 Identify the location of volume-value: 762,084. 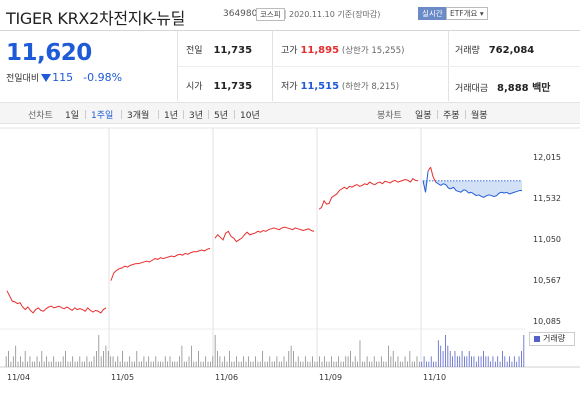
(511, 50).